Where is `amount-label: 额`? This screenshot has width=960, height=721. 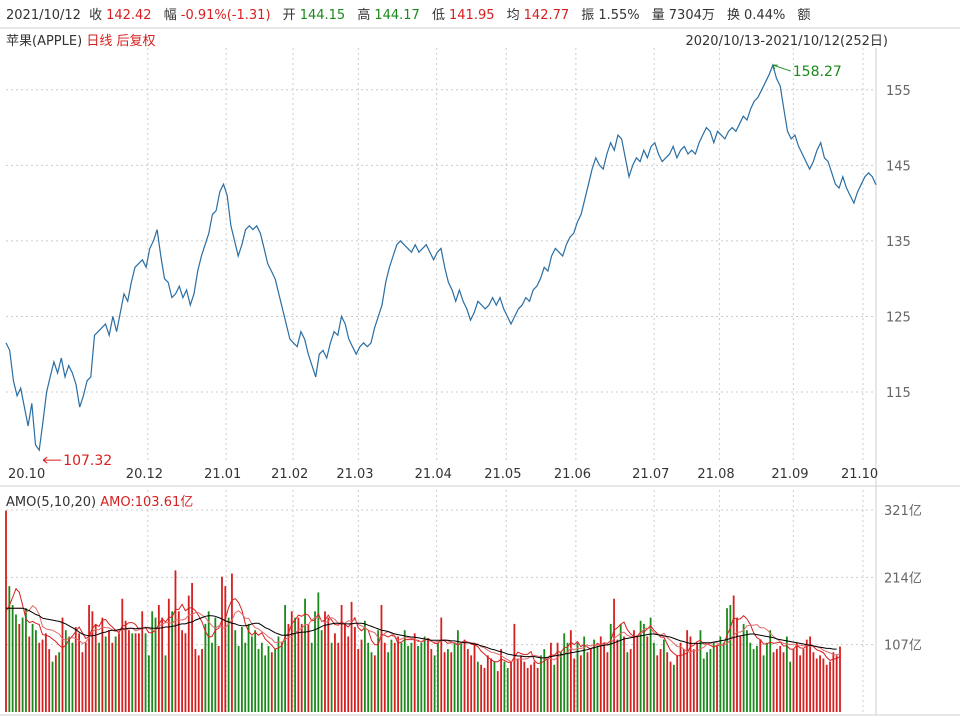
amount-label: 额 is located at coordinates (804, 15).